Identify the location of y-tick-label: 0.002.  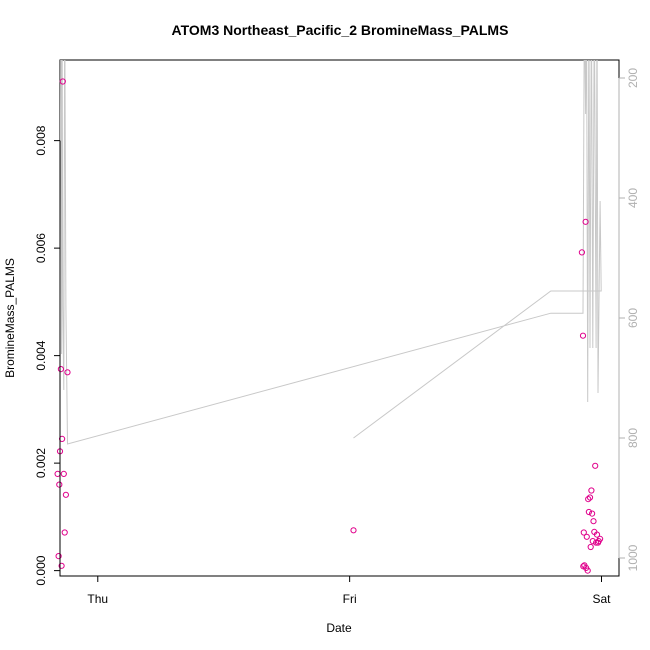
(41, 463).